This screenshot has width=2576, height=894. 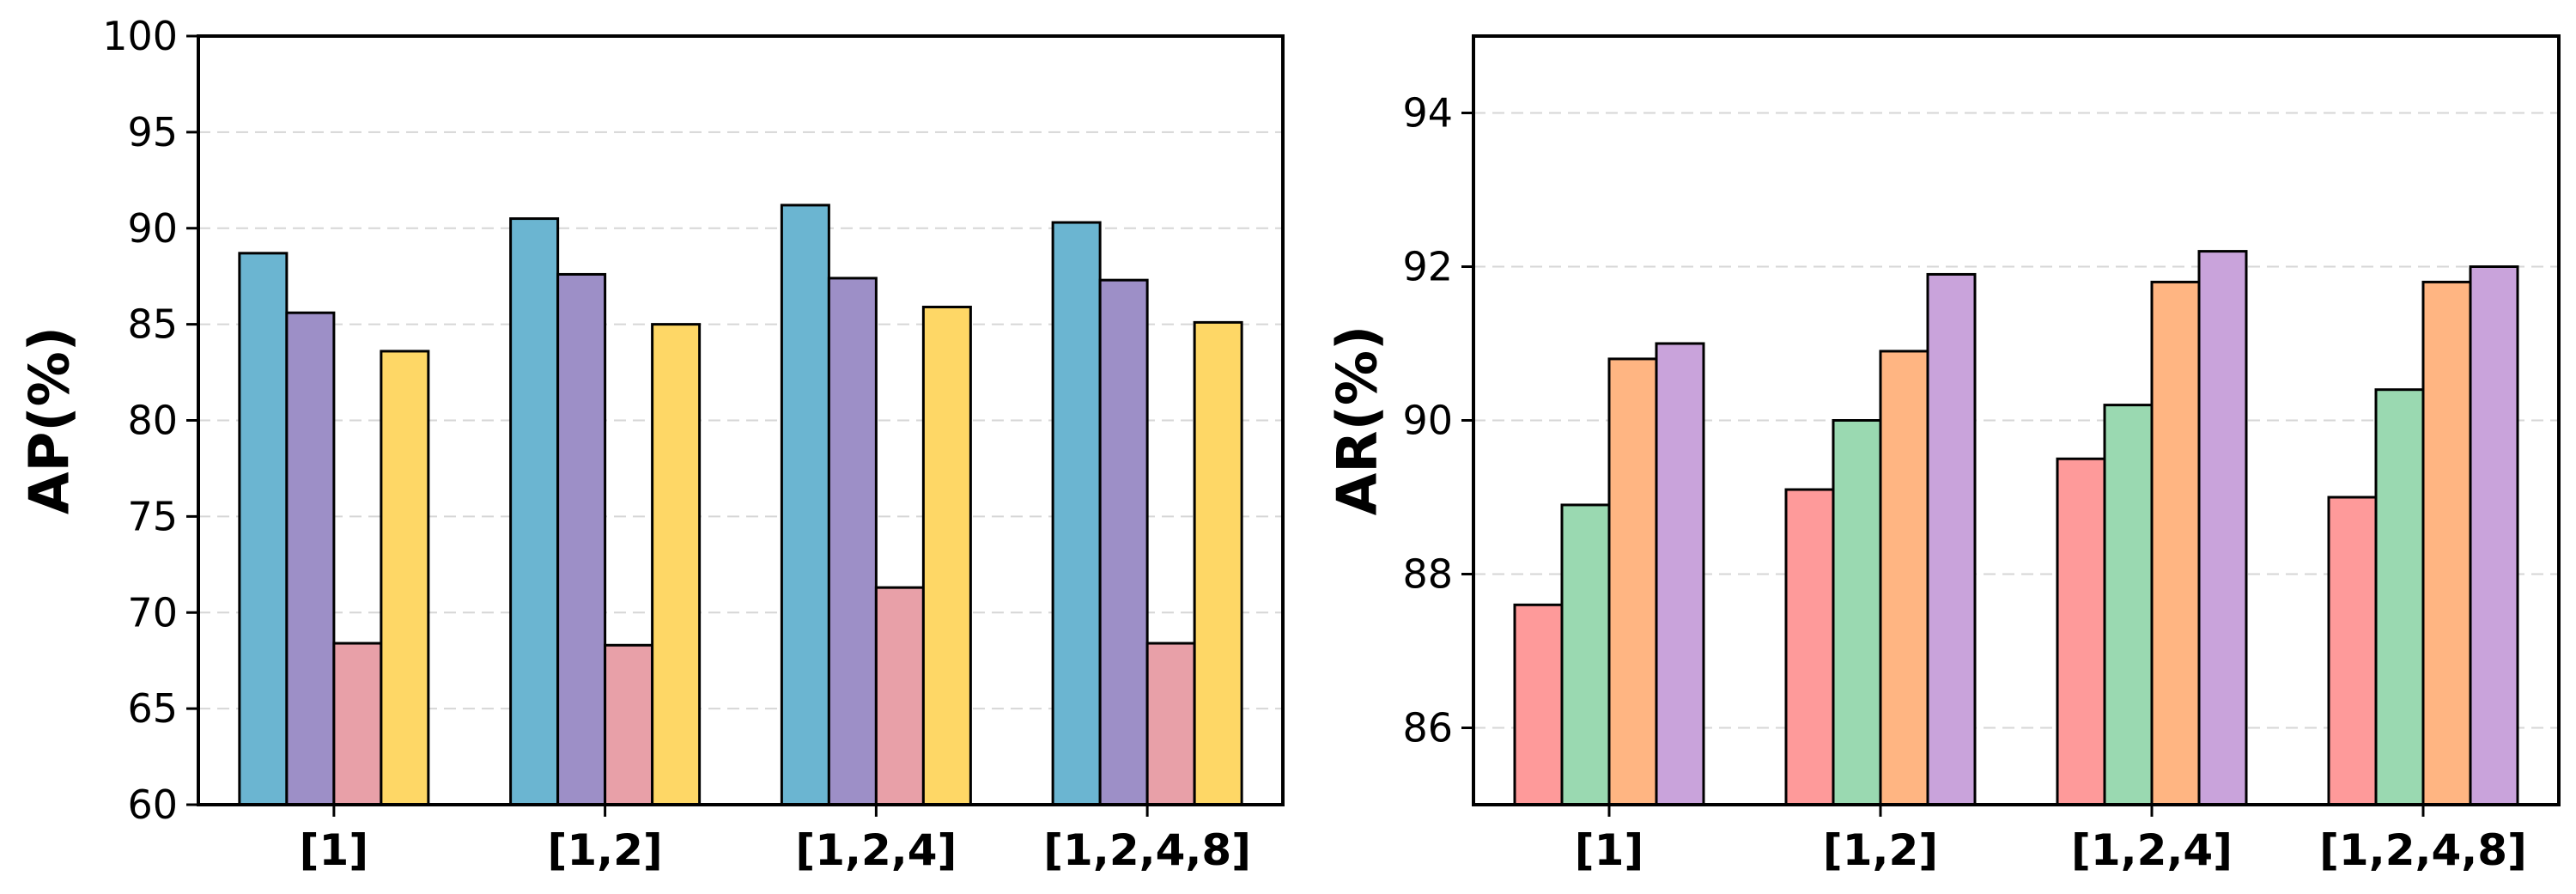 What do you see at coordinates (153, 132) in the screenshot?
I see `ap-ytick-label: 95` at bounding box center [153, 132].